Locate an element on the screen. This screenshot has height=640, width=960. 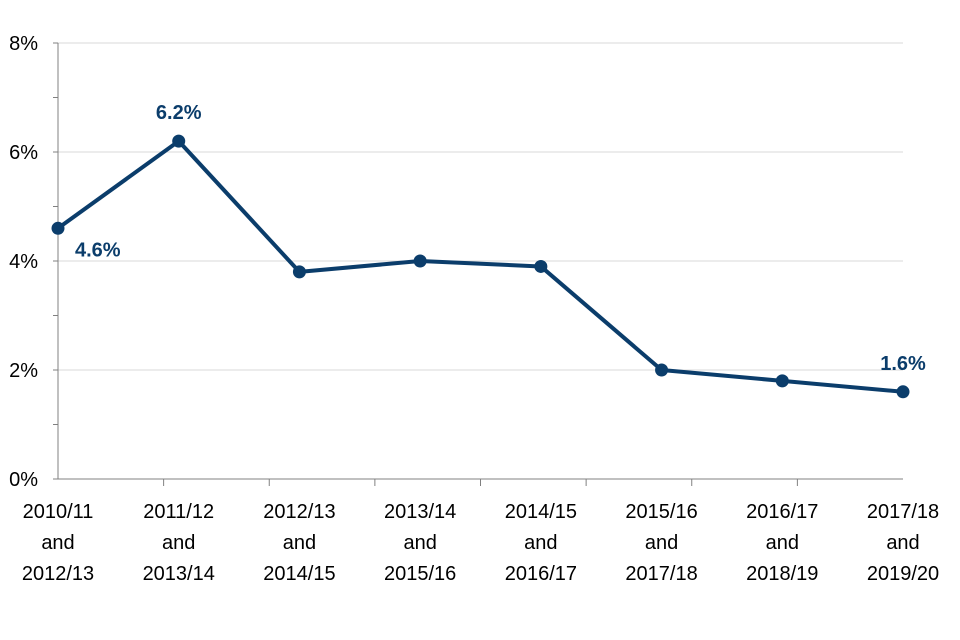
x-tick-label: 2012/13 and 2014/15 is located at coordinates (299, 543).